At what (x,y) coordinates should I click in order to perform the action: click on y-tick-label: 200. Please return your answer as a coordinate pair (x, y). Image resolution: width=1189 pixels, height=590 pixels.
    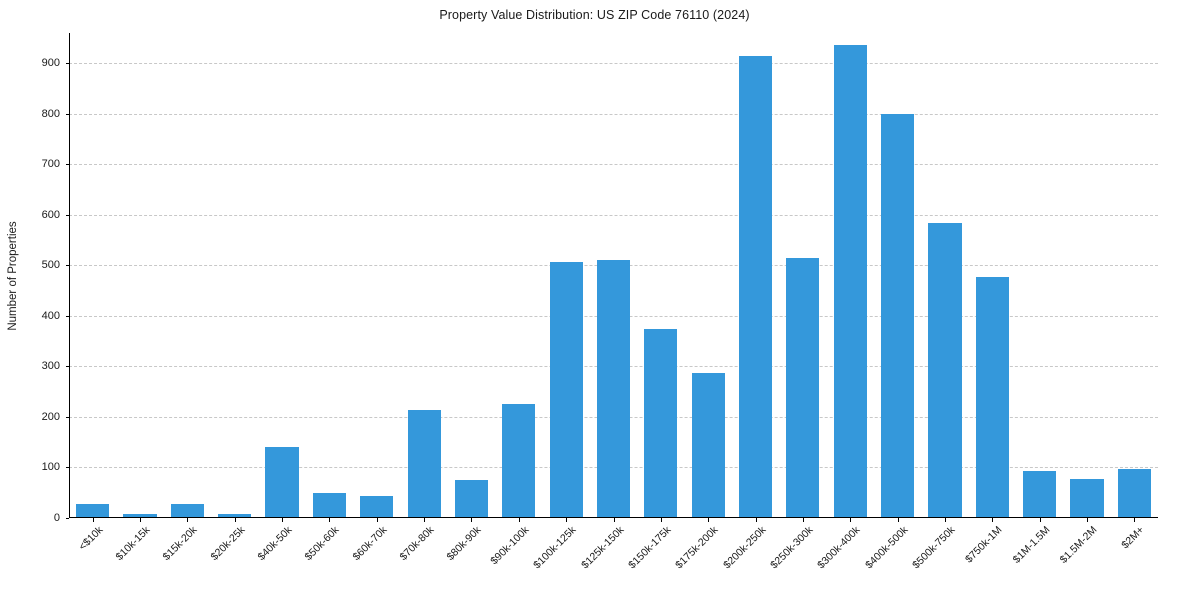
    Looking at the image, I should click on (50, 416).